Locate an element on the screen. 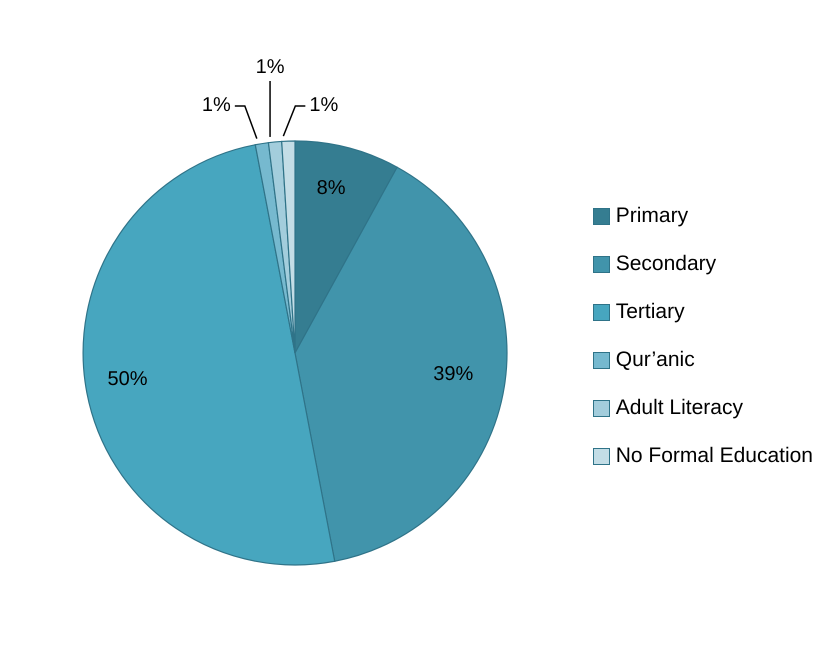 The image size is (836, 672). legend-label: Adult Literacy is located at coordinates (679, 408).